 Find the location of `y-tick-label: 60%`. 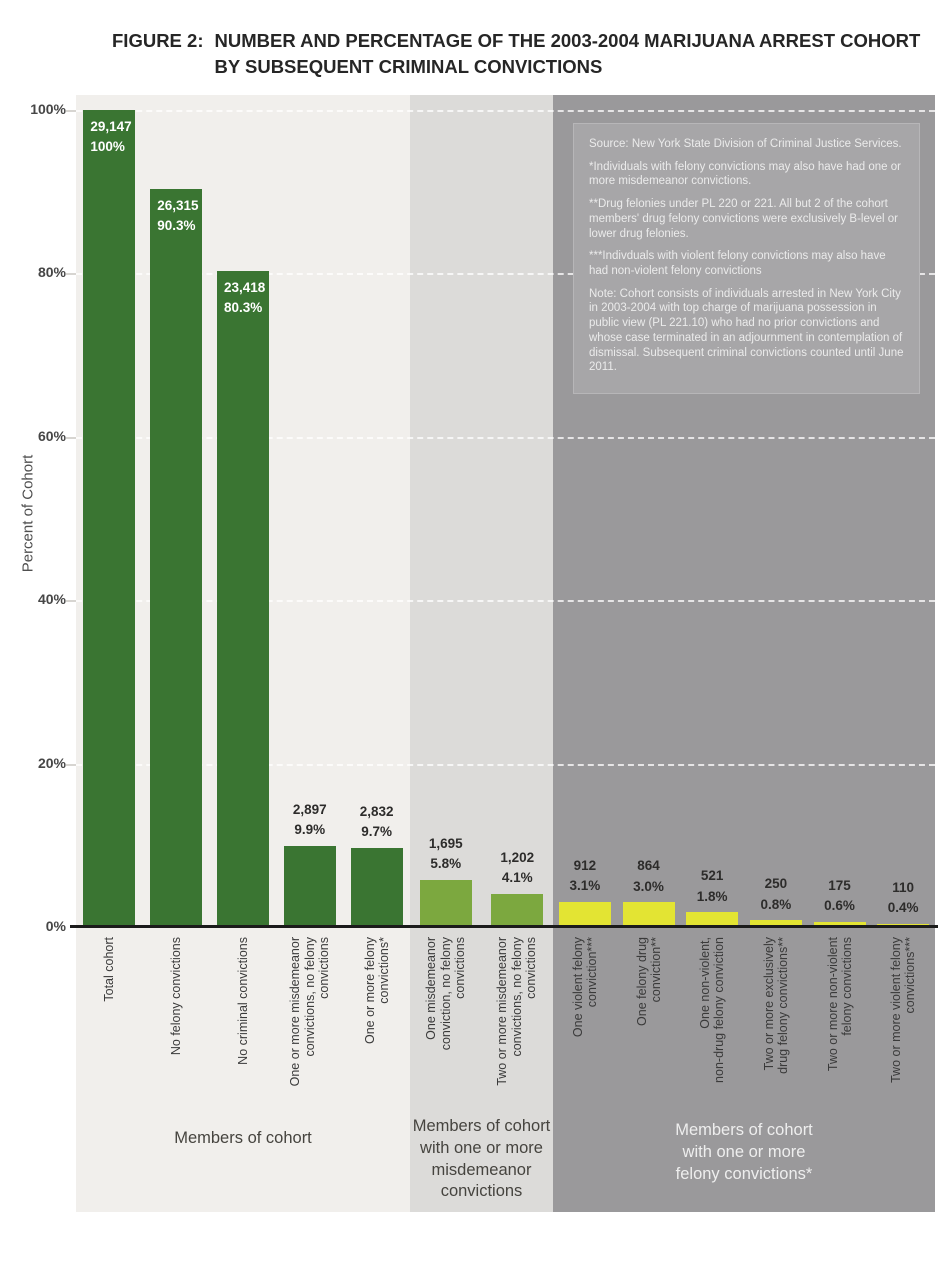

y-tick-label: 60% is located at coordinates (51, 435).